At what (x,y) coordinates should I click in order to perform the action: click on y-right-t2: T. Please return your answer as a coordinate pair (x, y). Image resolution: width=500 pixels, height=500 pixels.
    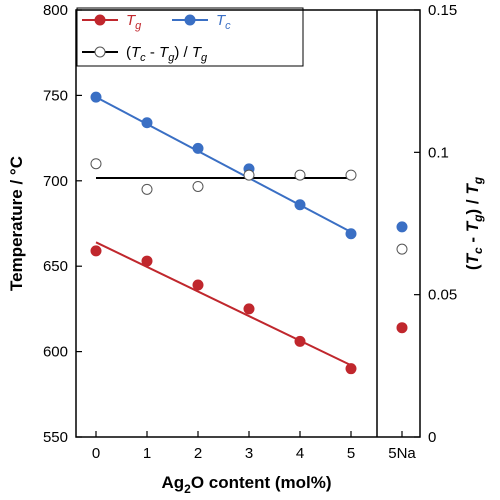
    Looking at the image, I should click on (472, 226).